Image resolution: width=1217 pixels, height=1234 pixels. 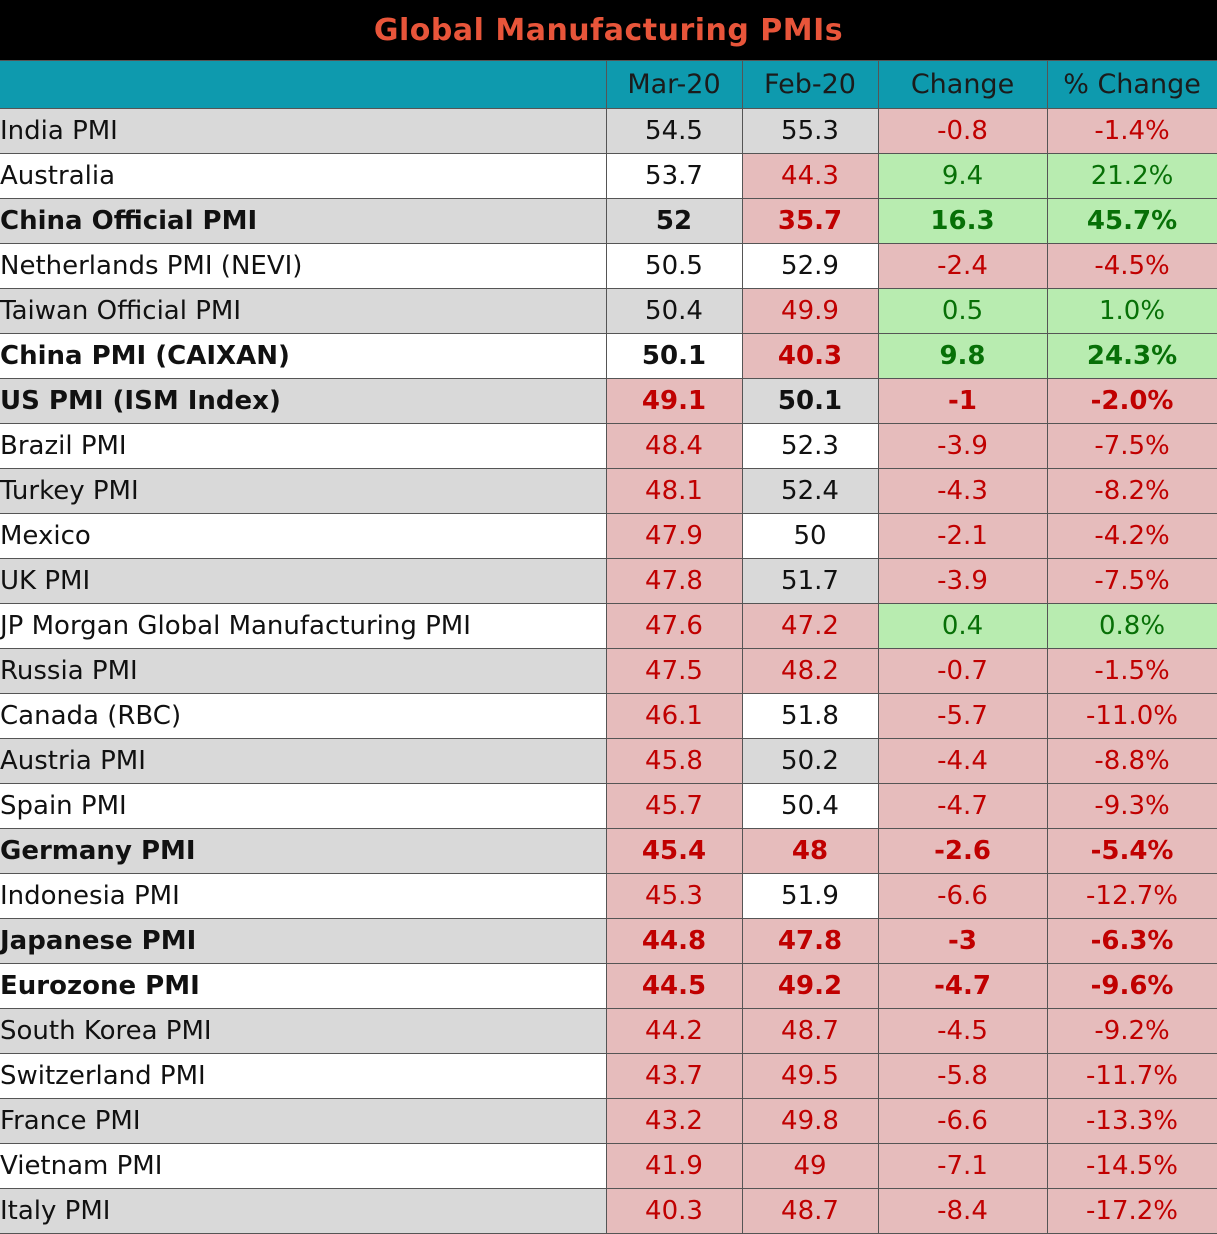 What do you see at coordinates (810, 266) in the screenshot?
I see `feb-20-cell: 52.9` at bounding box center [810, 266].